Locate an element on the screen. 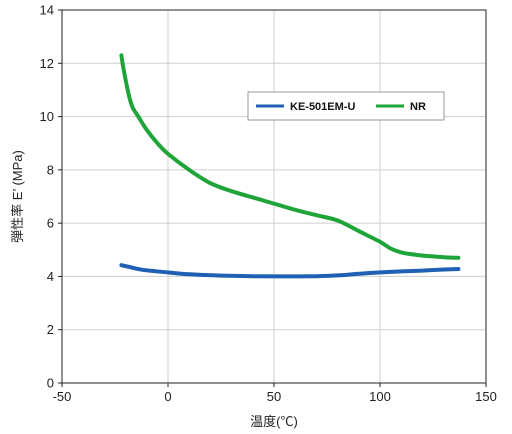 Image resolution: width=512 pixels, height=434 pixels. y-tick-label: 0 is located at coordinates (50, 383).